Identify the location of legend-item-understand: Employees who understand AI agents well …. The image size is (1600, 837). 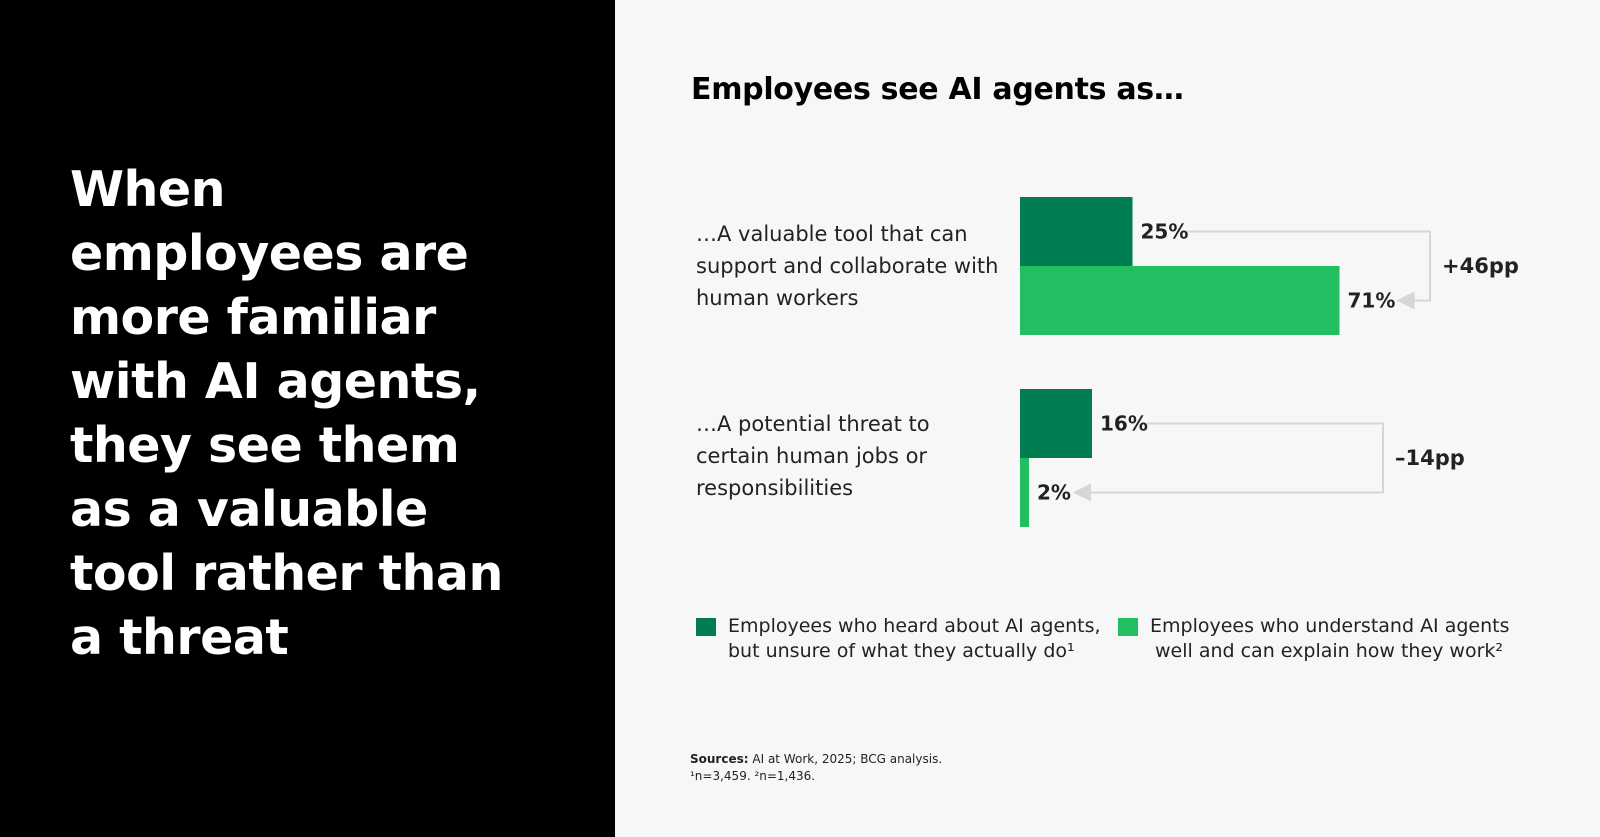
(1314, 639).